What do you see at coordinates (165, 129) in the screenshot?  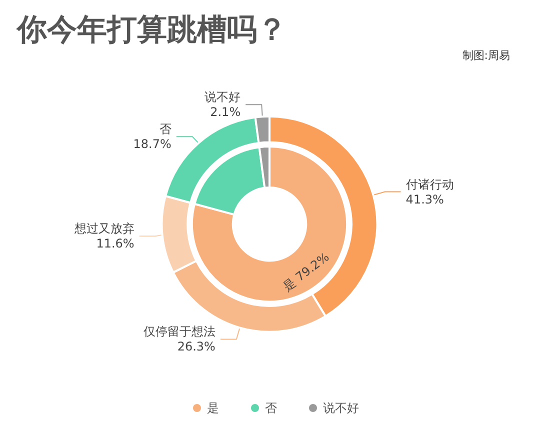 I see `slice-label: 否` at bounding box center [165, 129].